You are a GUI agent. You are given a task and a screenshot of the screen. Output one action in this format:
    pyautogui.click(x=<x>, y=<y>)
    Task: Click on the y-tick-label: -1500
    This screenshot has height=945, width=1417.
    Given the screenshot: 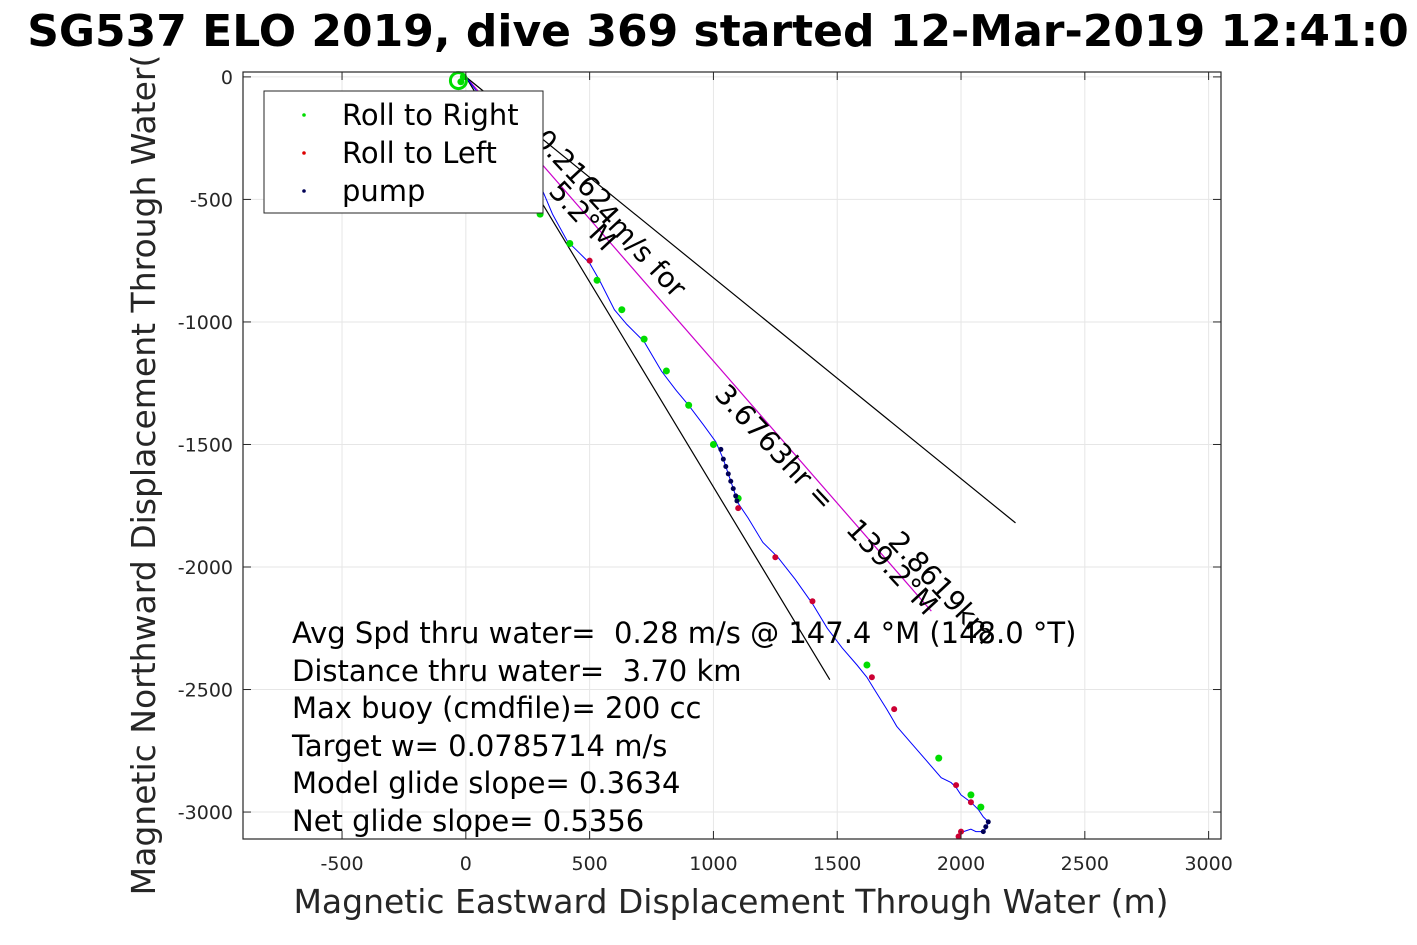 What is the action you would take?
    pyautogui.click(x=205, y=445)
    